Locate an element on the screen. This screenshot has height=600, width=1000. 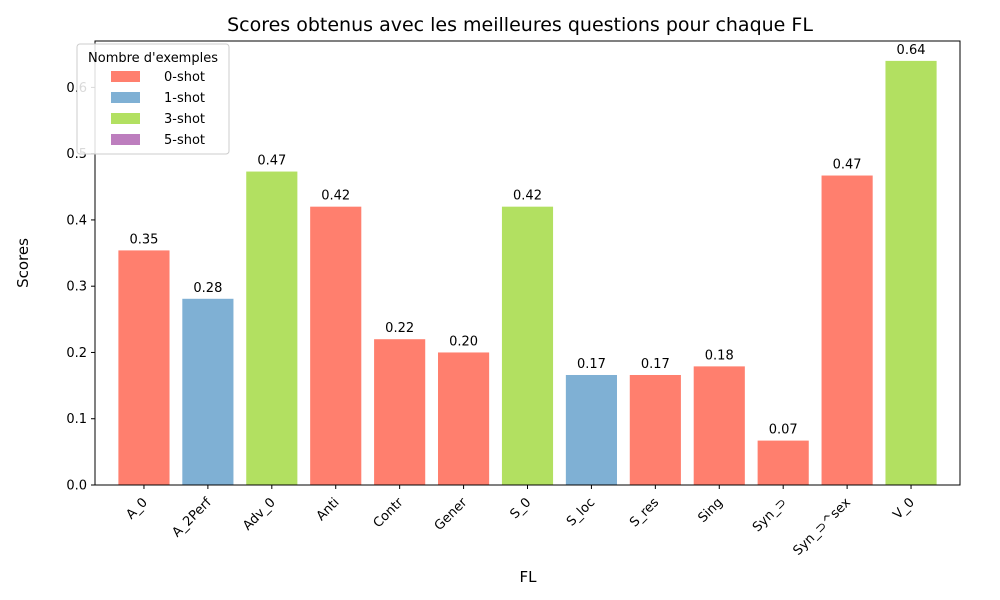
x-tick-label: Sing is located at coordinates (710, 510).